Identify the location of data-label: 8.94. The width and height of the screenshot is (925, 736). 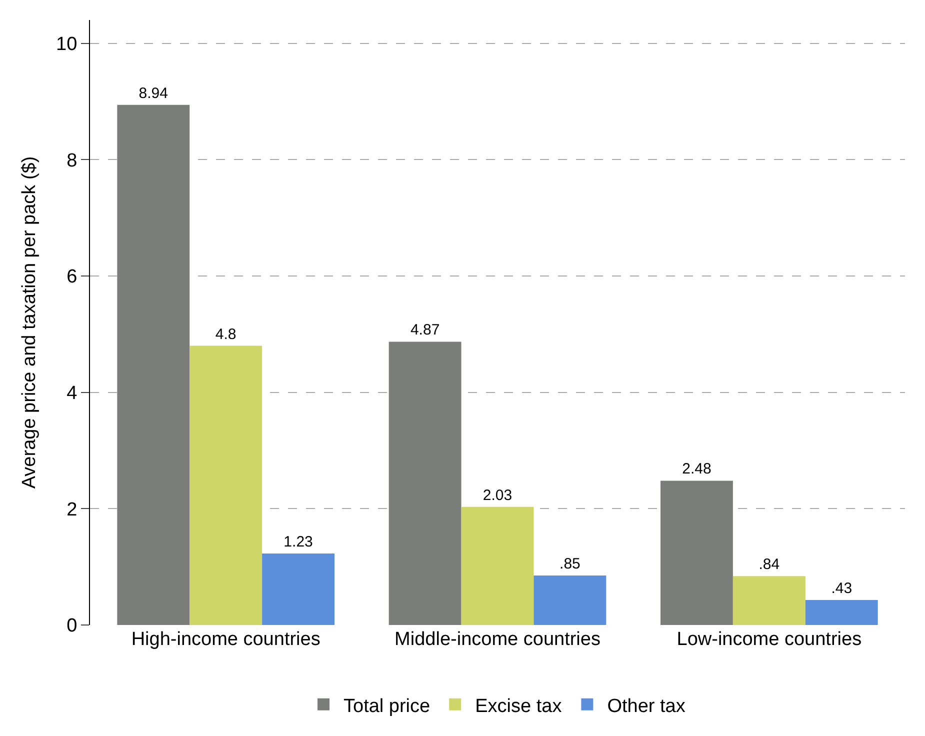
(153, 93).